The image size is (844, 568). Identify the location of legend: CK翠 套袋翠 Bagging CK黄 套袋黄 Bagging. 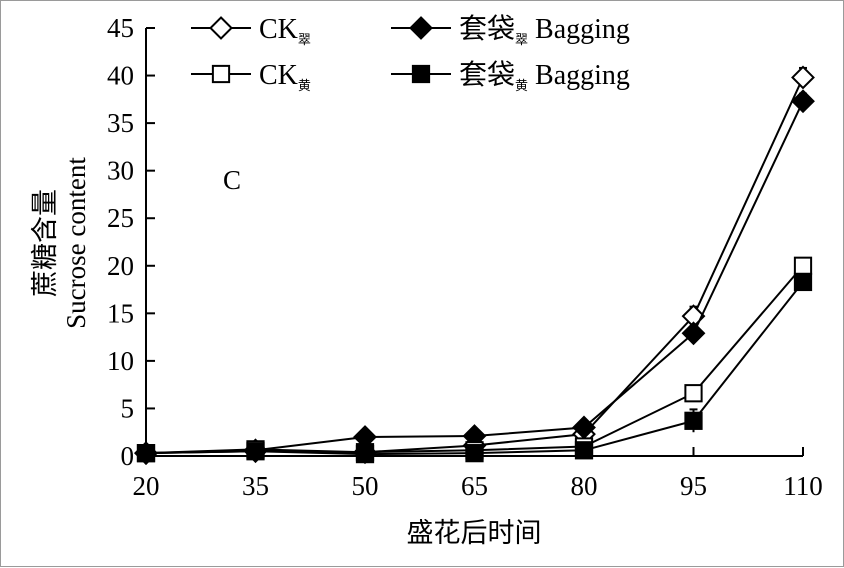
(410, 53).